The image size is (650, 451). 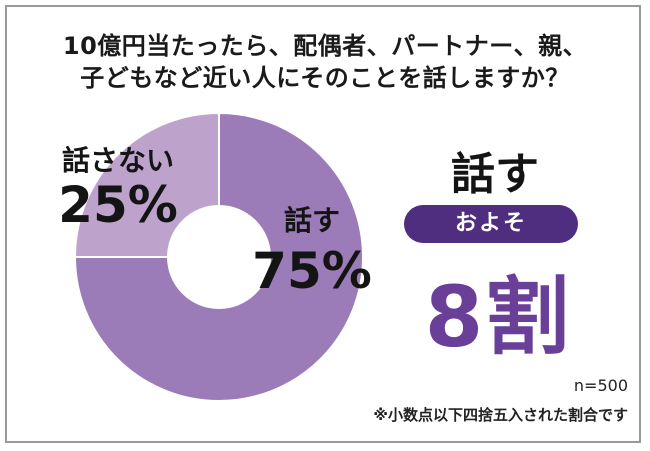 What do you see at coordinates (325, 46) in the screenshot?
I see `chart-title-line1: 10億円当たったら、配偶者、パートナー、親、` at bounding box center [325, 46].